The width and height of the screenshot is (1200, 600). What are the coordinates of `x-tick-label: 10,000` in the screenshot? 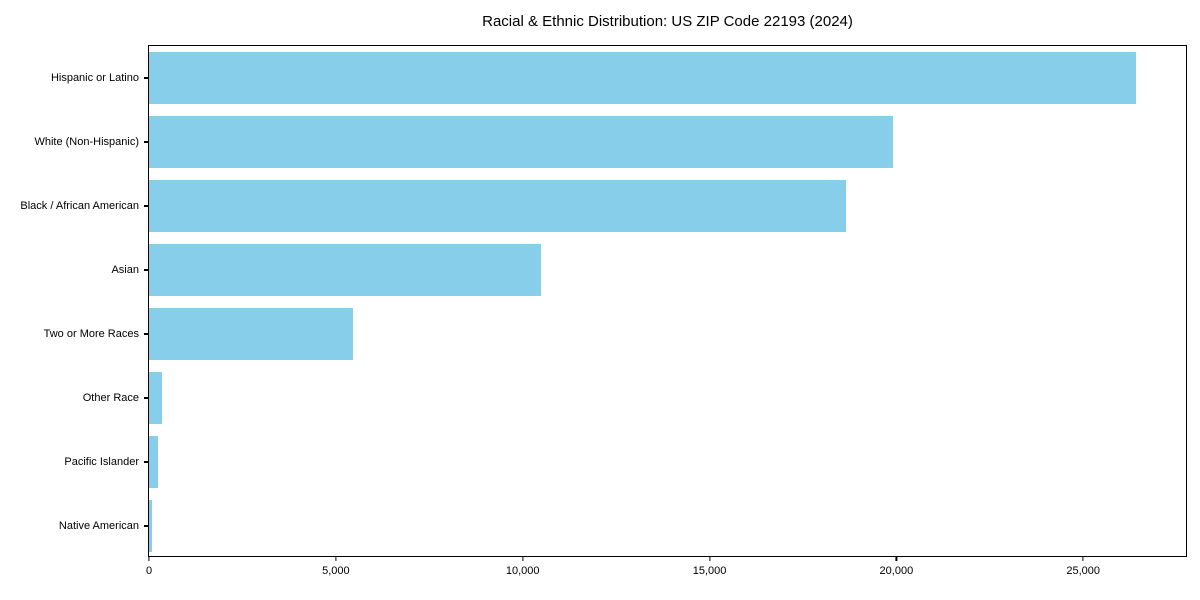 It's located at (522, 571).